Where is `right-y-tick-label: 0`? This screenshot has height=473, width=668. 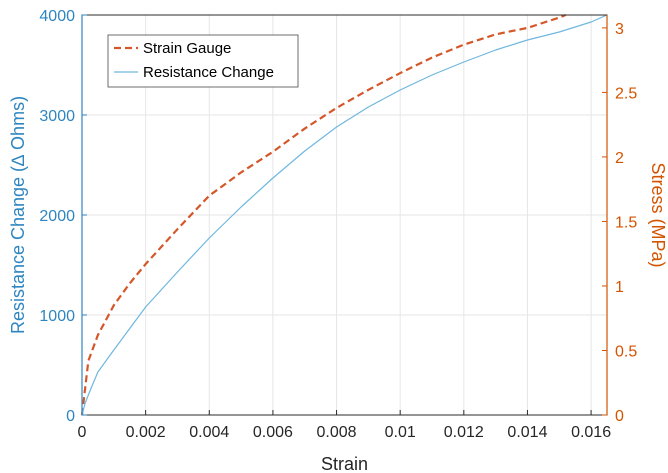 right-y-tick-label: 0 is located at coordinates (619, 416).